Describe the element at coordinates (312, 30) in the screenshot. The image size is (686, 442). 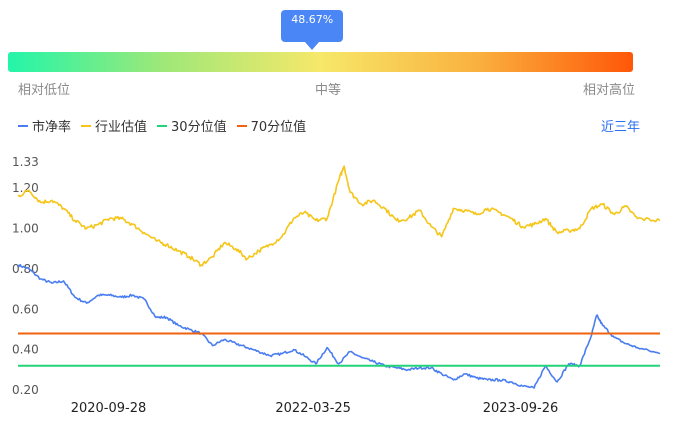
I see `percentile-tooltip: 48.67%` at that location.